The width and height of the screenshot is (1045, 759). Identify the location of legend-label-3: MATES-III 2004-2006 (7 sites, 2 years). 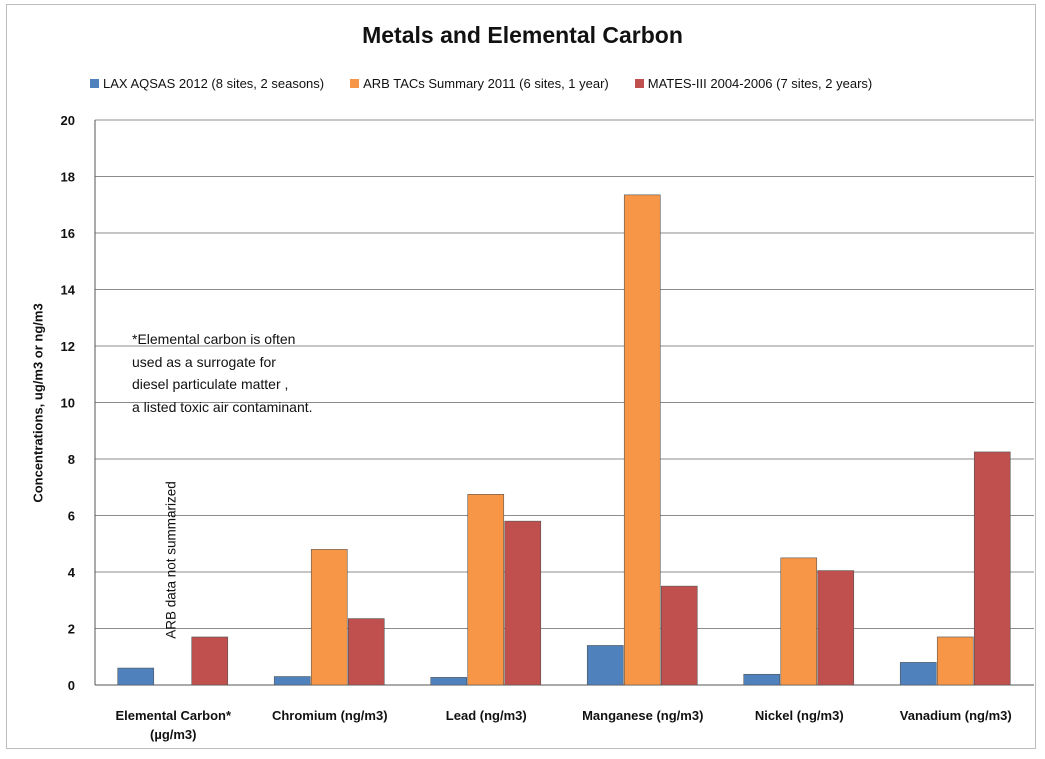
(760, 83).